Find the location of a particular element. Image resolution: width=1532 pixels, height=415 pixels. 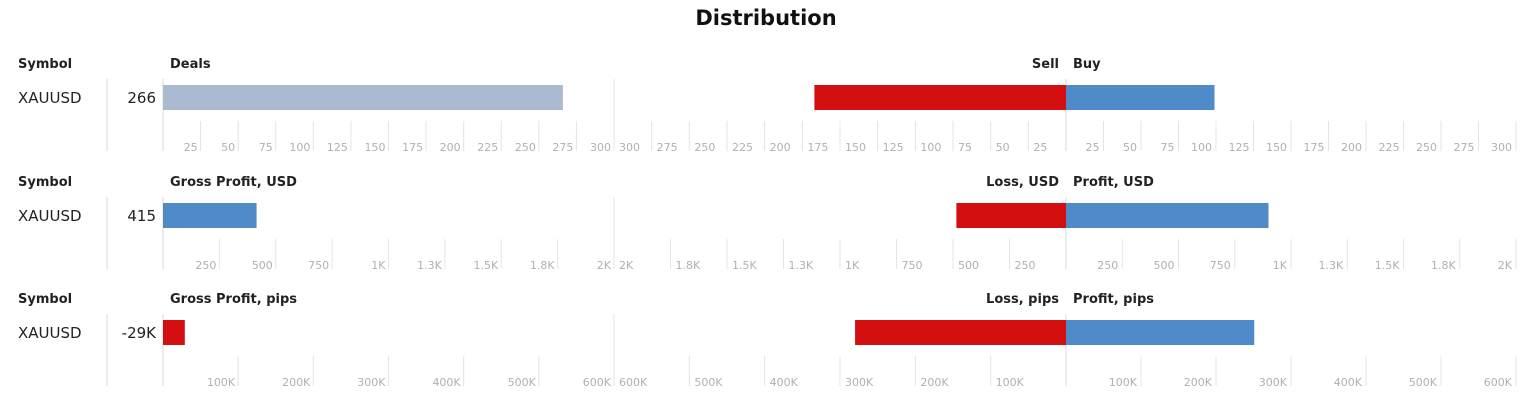

positive-tick-label: 2K is located at coordinates (1505, 265).